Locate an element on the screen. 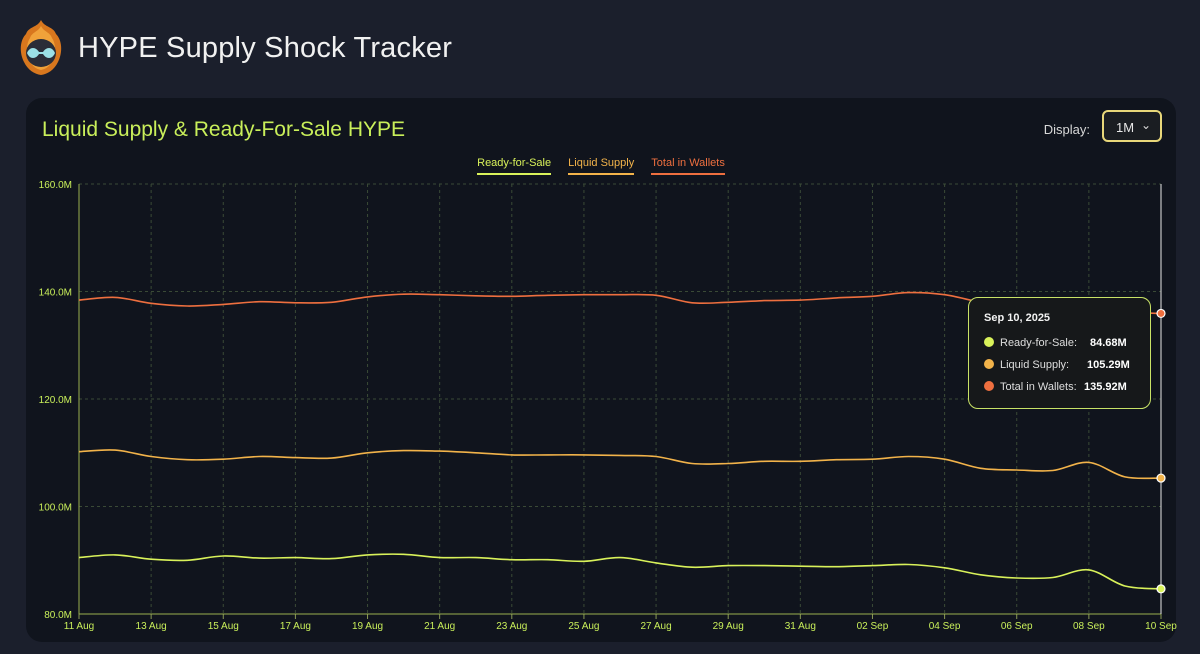  x-tick-label: 06 Sep is located at coordinates (1017, 626).